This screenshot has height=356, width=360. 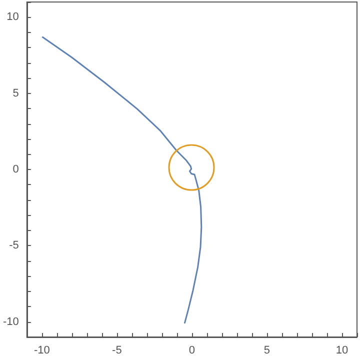 I want to click on x-tick-label: 5, so click(x=267, y=350).